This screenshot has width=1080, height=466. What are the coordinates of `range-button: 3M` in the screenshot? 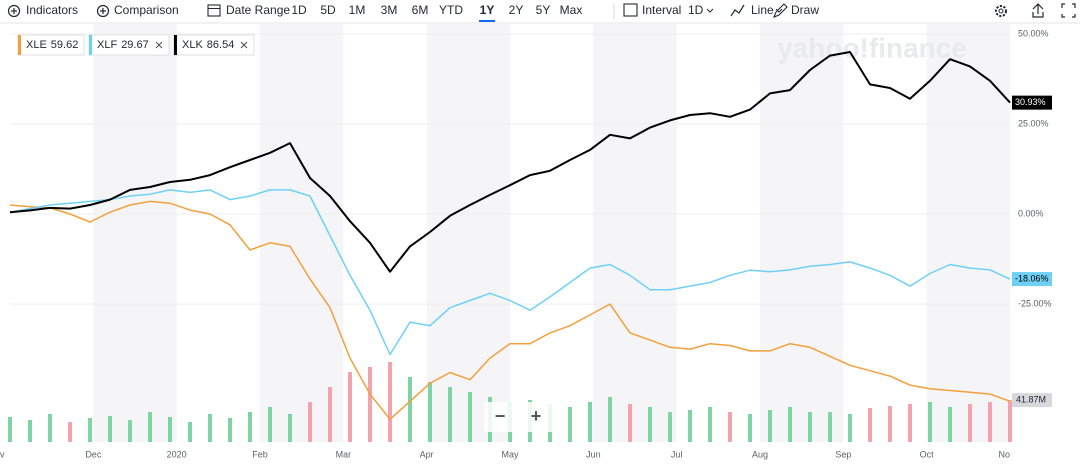 It's located at (389, 10).